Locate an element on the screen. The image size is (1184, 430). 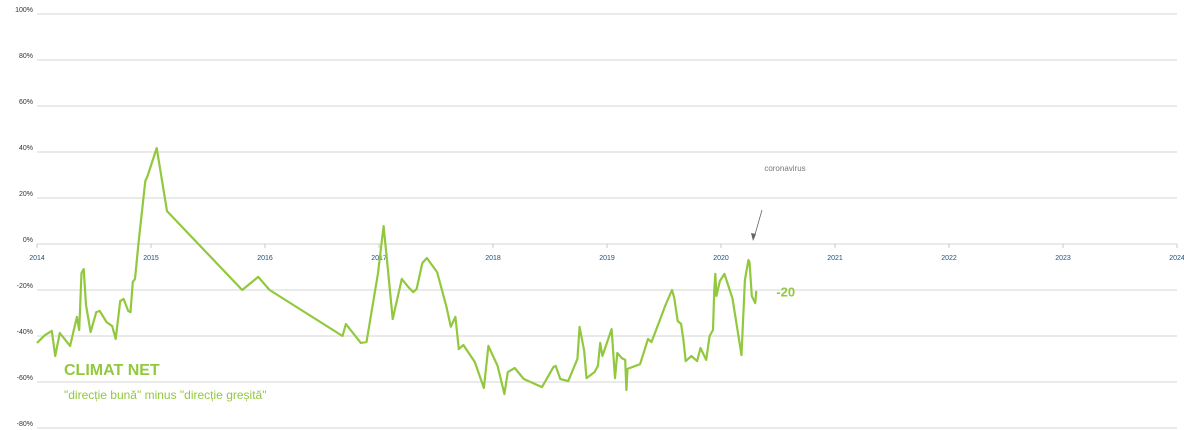
y-tick-label: -20% is located at coordinates (25, 286).